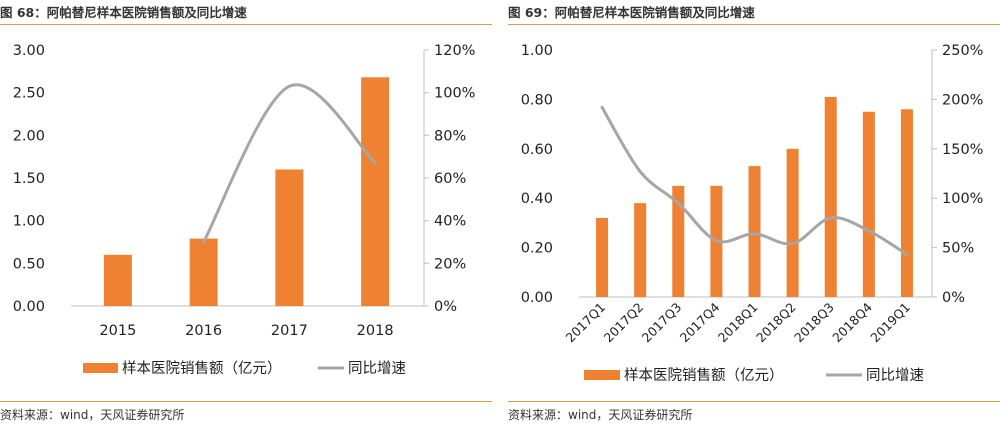  I want to click on y-left-tick-label: 0.60, so click(537, 150).